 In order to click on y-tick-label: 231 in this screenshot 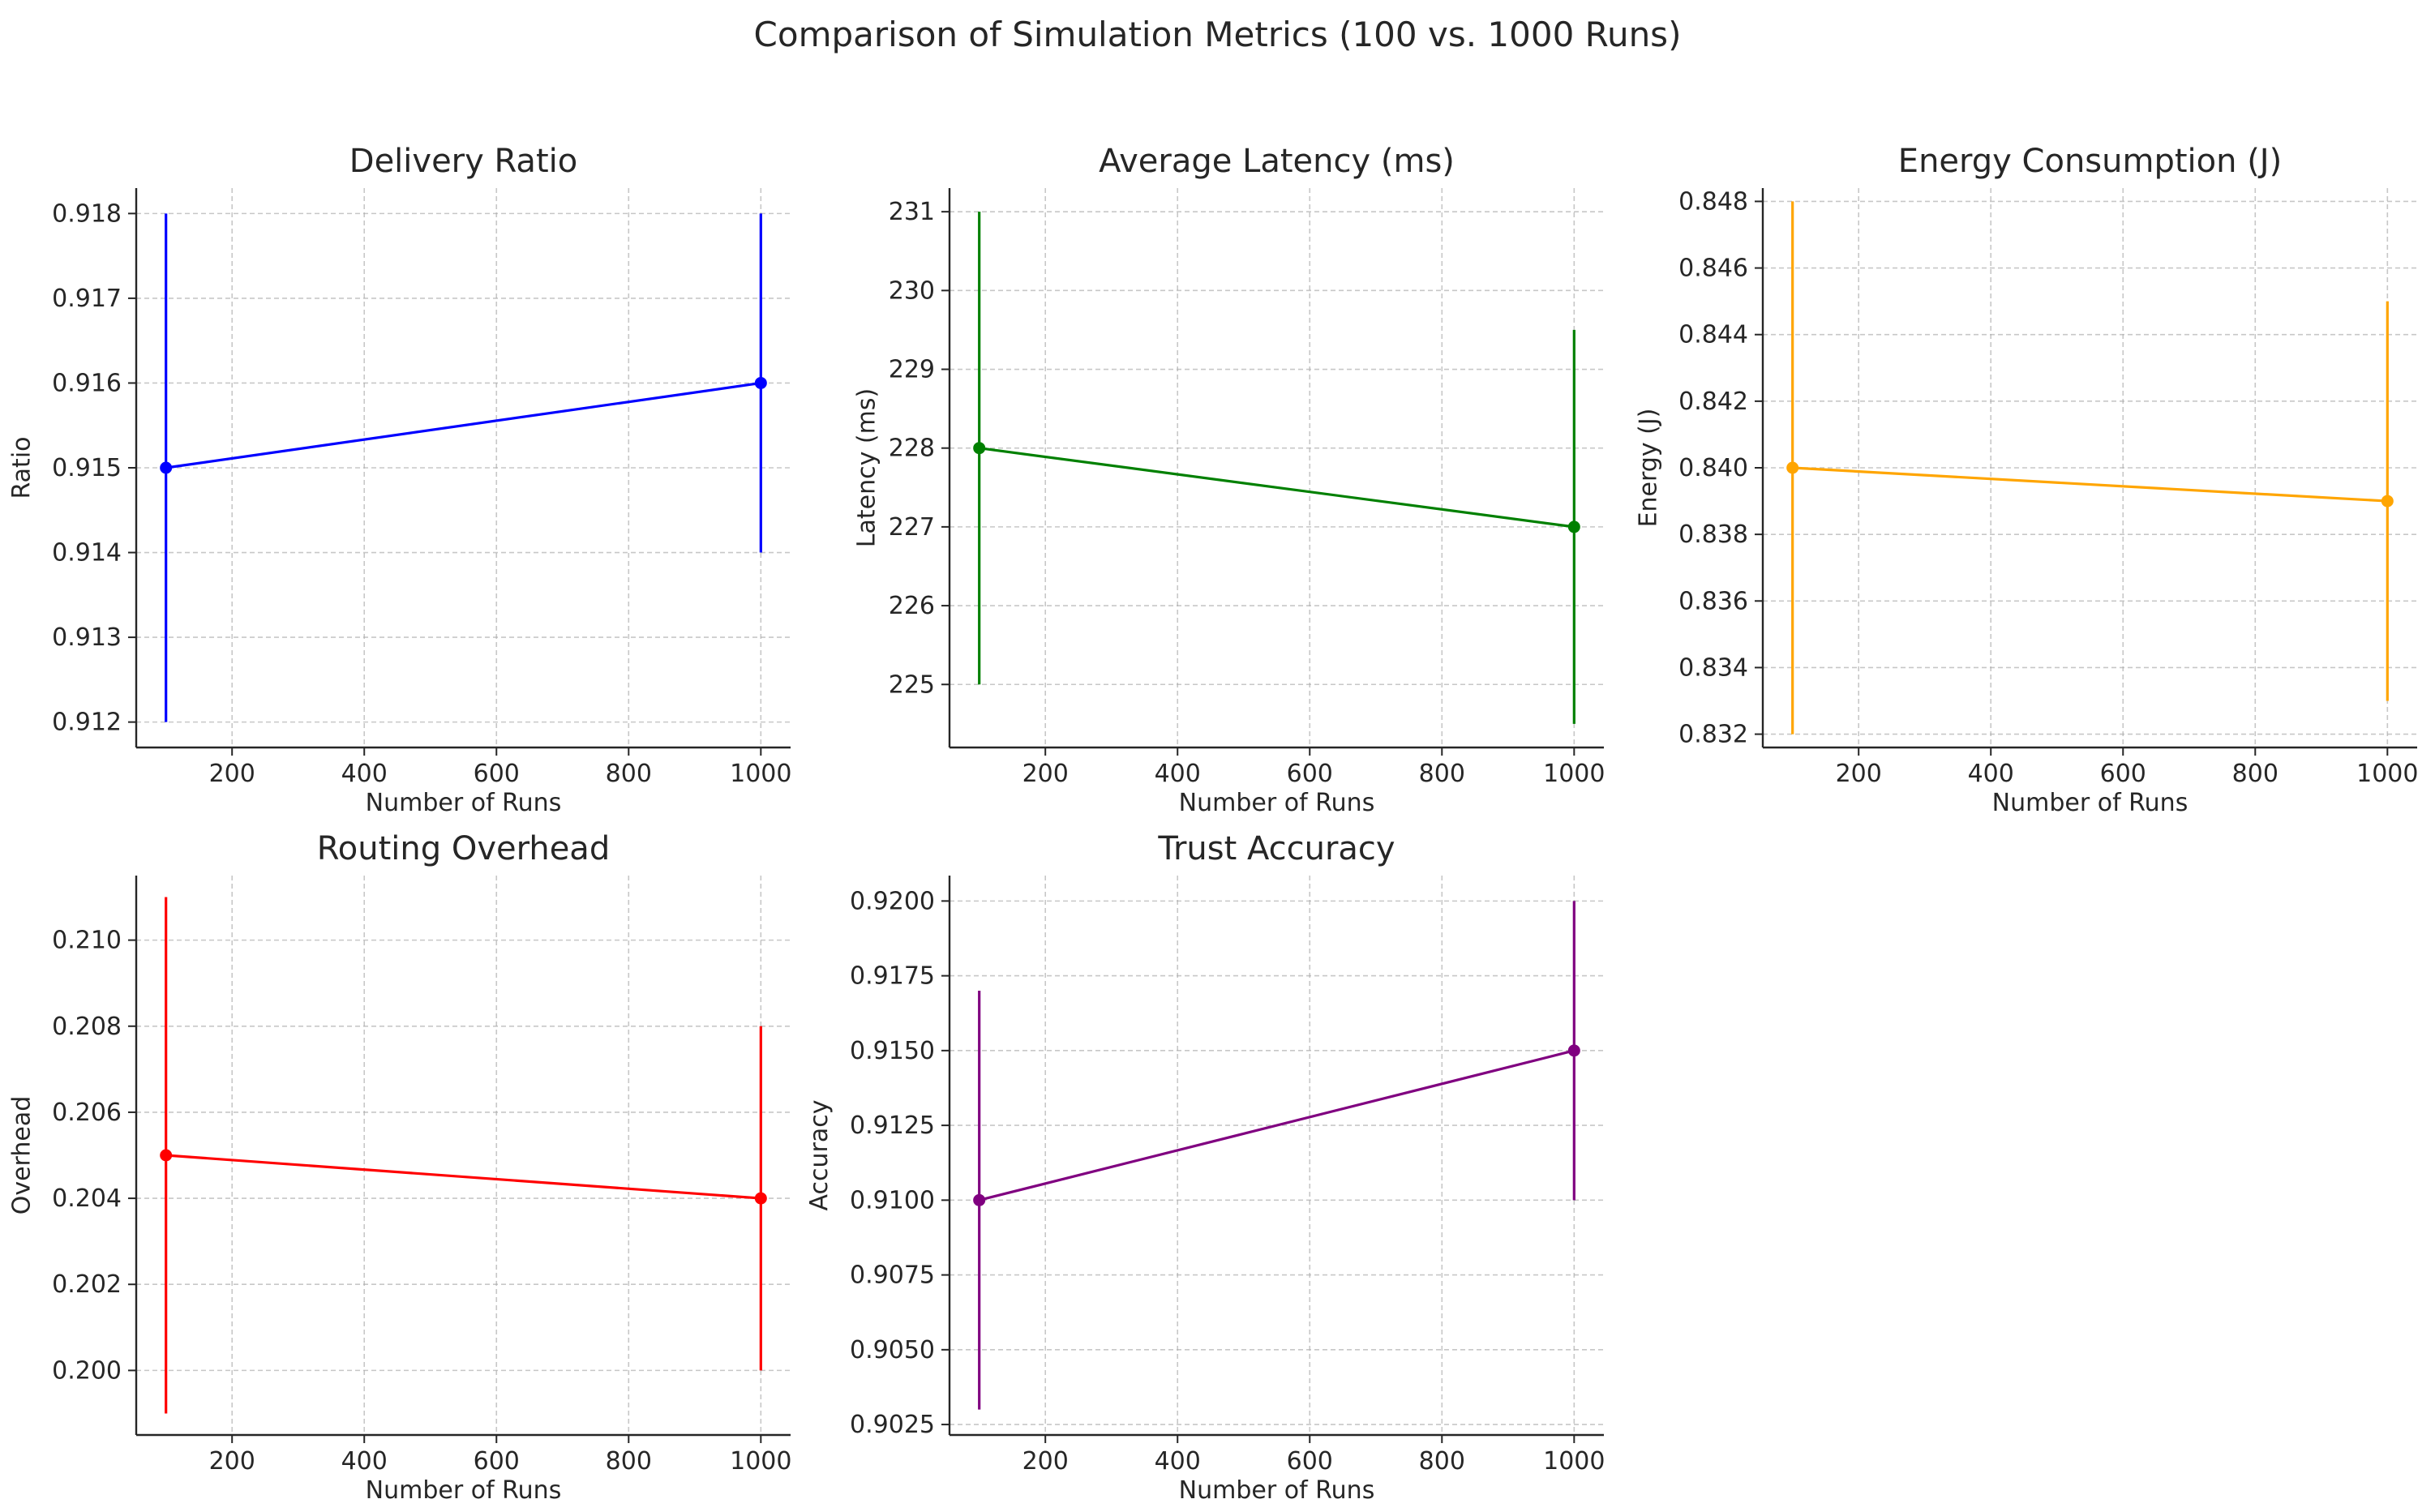, I will do `click(912, 212)`.